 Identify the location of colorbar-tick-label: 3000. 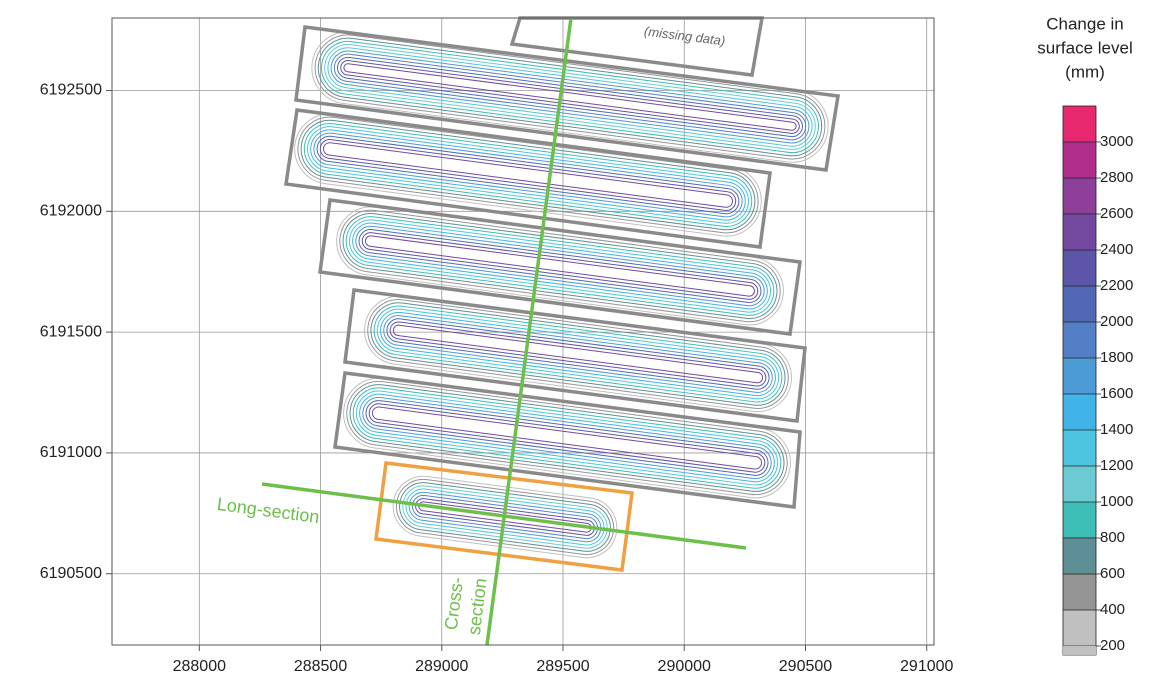
(1116, 141).